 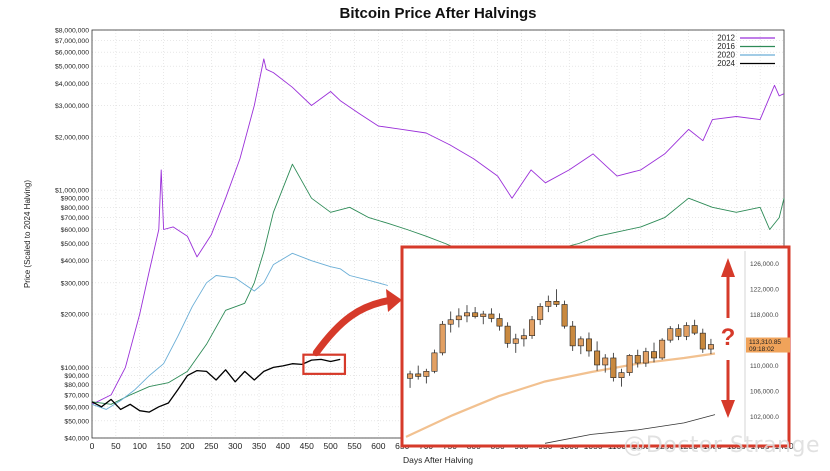 What do you see at coordinates (140, 446) in the screenshot?
I see `x-tick-label: 100` at bounding box center [140, 446].